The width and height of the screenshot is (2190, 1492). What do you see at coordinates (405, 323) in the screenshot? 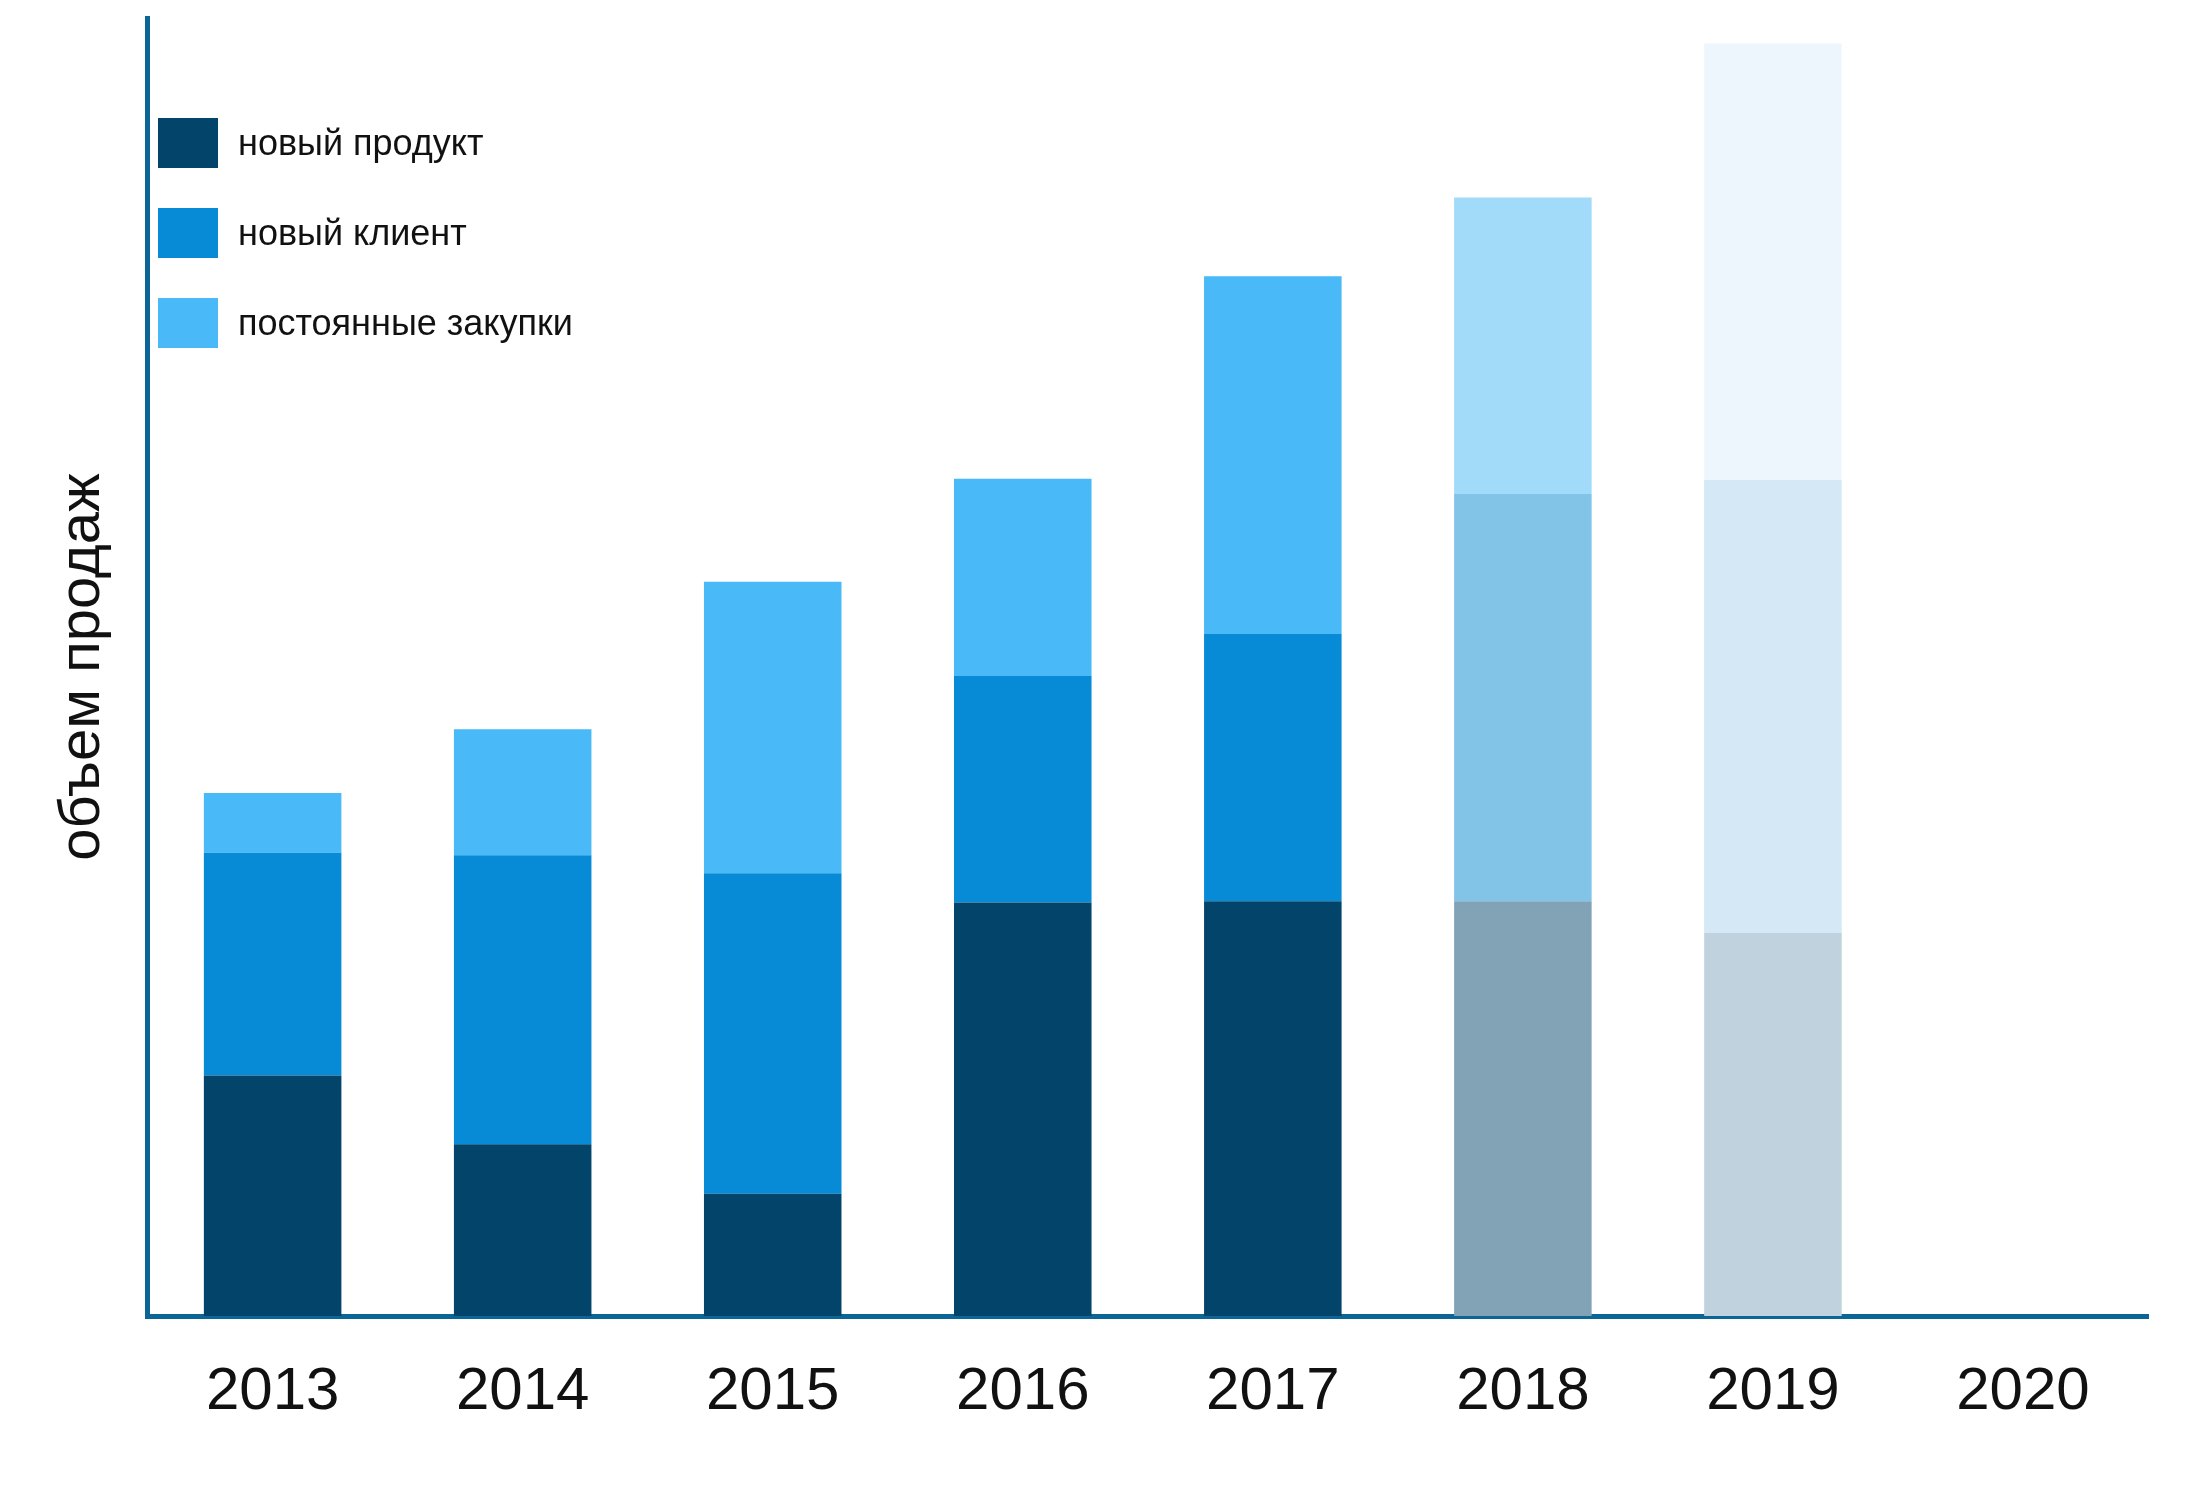
I see `legend-label: постоянные закупки` at bounding box center [405, 323].